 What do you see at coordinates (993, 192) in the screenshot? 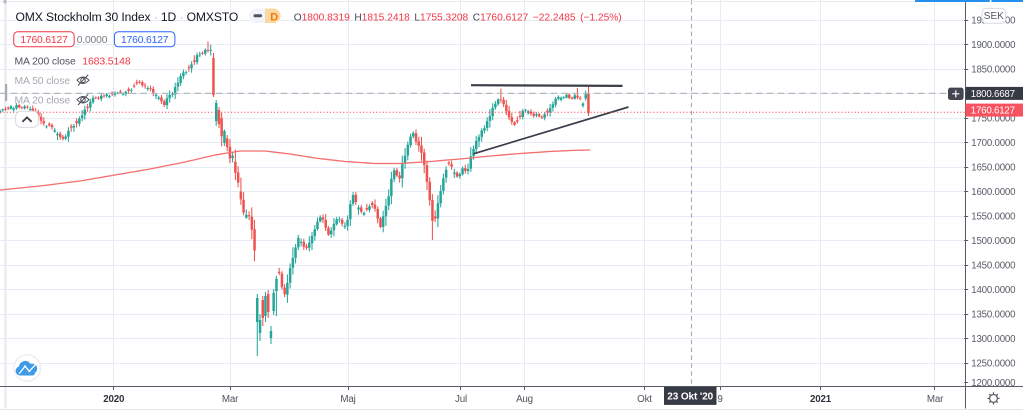
I see `svg-text: 1600.0000` at bounding box center [993, 192].